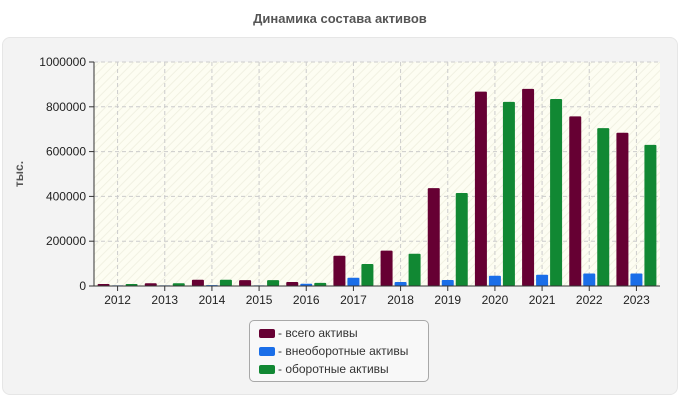  Describe the element at coordinates (353, 300) in the screenshot. I see `x-tick-label: 2017` at that location.